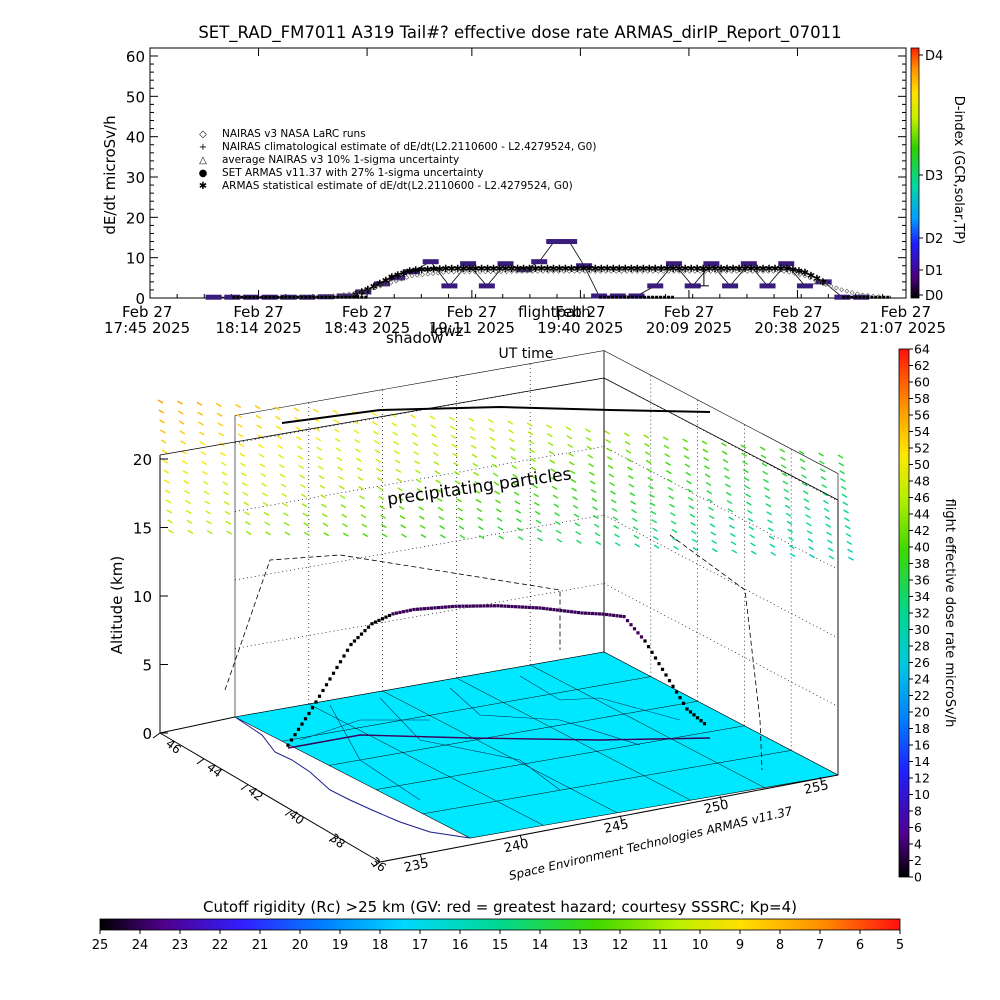 The height and width of the screenshot is (1000, 1000). I want to click on top-y-axis-label: dE/dt microSv/h, so click(110, 174).